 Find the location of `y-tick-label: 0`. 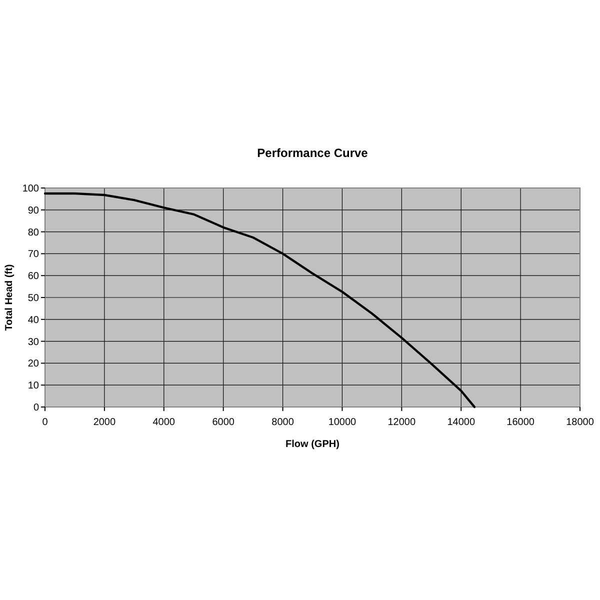

y-tick-label: 0 is located at coordinates (36, 408).